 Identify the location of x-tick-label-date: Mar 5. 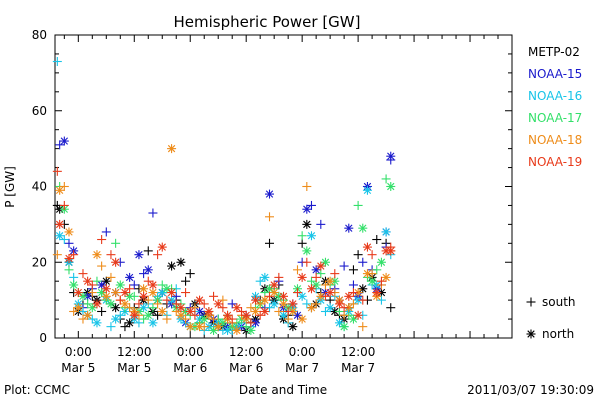
(134, 368).